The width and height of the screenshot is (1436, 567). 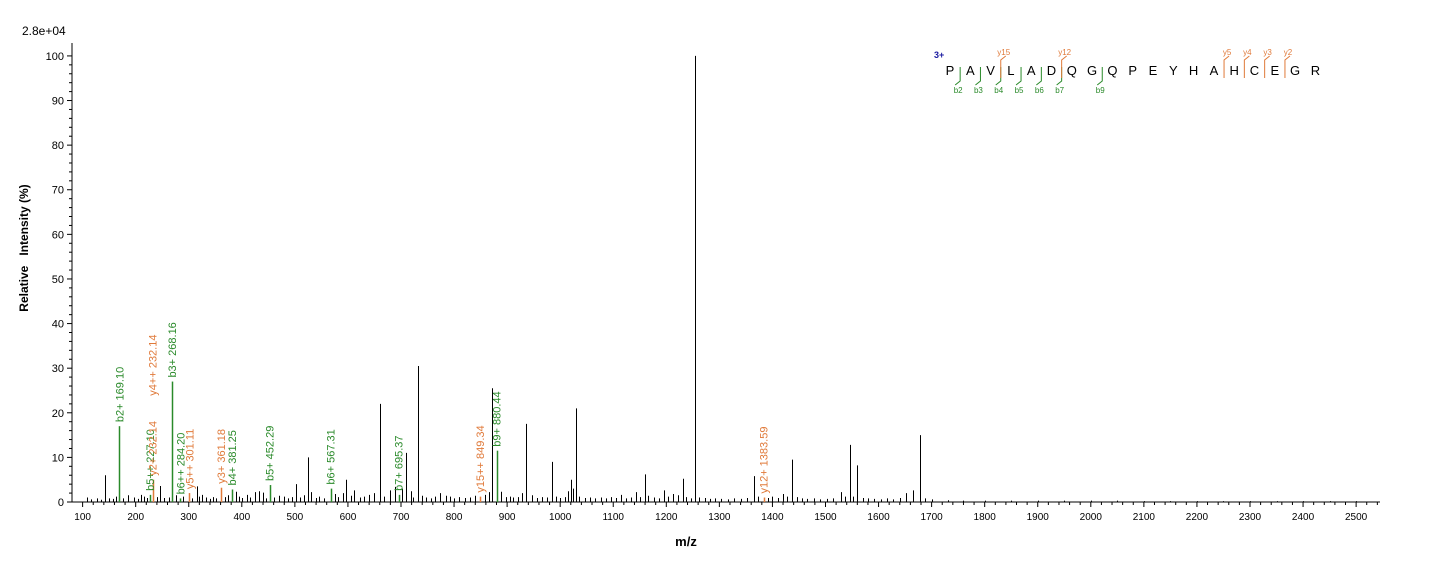 I want to click on intensity-scale-label: 2.8e+04, so click(x=44, y=31).